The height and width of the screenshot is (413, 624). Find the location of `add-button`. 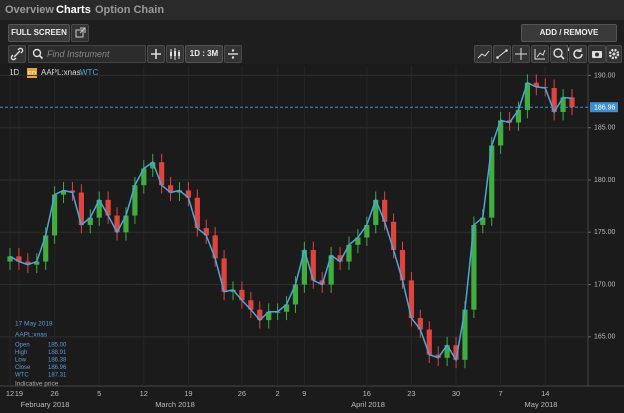

add-button is located at coordinates (156, 54).